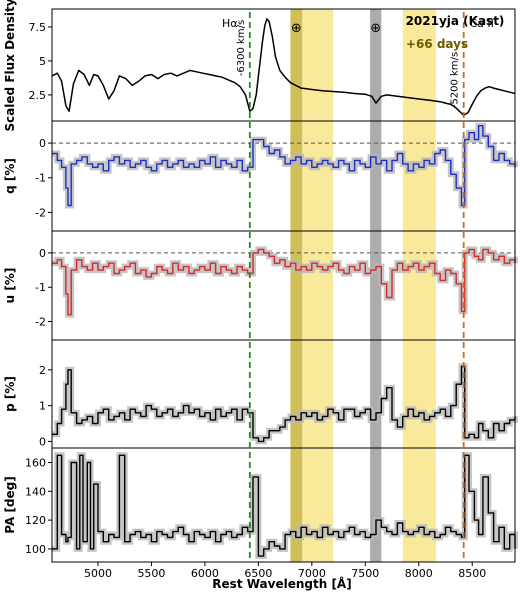 This screenshot has height=594, width=520. Describe the element at coordinates (42, 370) in the screenshot. I see `y-tick-label-p-2: 2` at that location.